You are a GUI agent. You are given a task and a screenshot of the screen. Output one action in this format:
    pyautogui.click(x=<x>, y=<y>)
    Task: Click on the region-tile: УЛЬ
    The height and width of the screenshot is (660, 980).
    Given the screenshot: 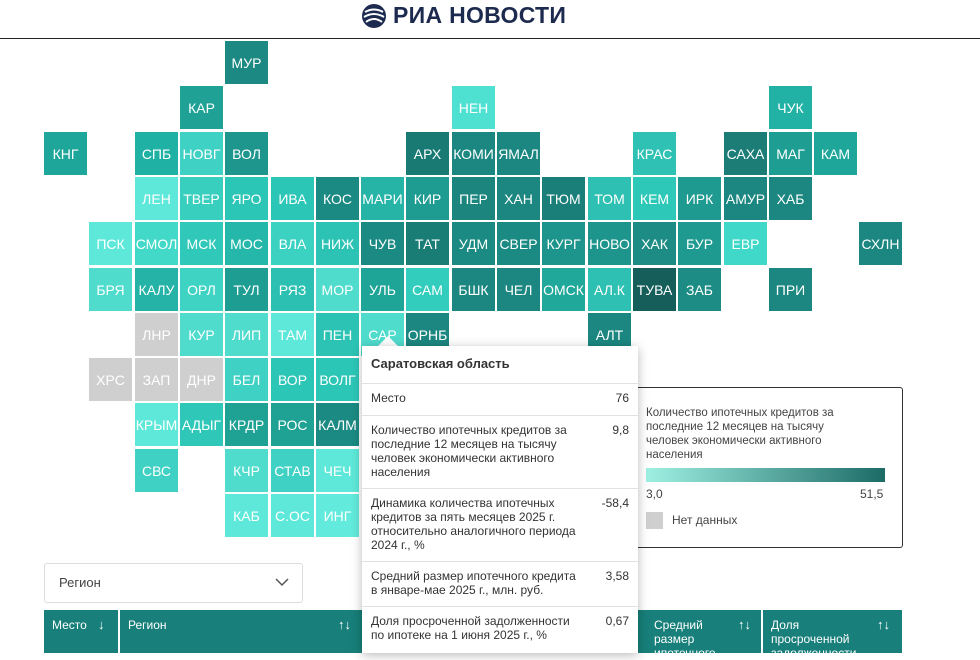 What is the action you would take?
    pyautogui.click(x=382, y=289)
    